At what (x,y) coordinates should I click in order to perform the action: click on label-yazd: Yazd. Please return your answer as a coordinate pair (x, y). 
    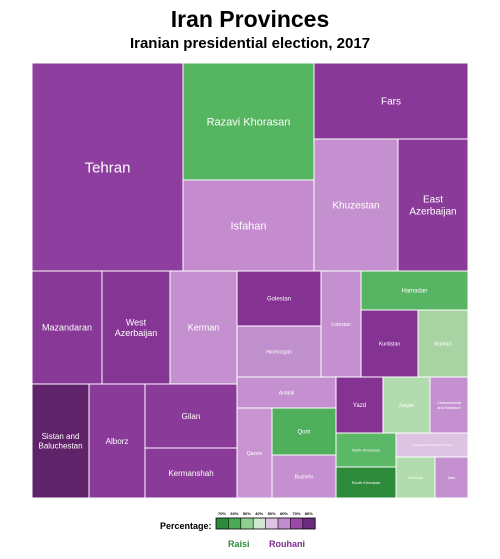
    Looking at the image, I should click on (359, 406).